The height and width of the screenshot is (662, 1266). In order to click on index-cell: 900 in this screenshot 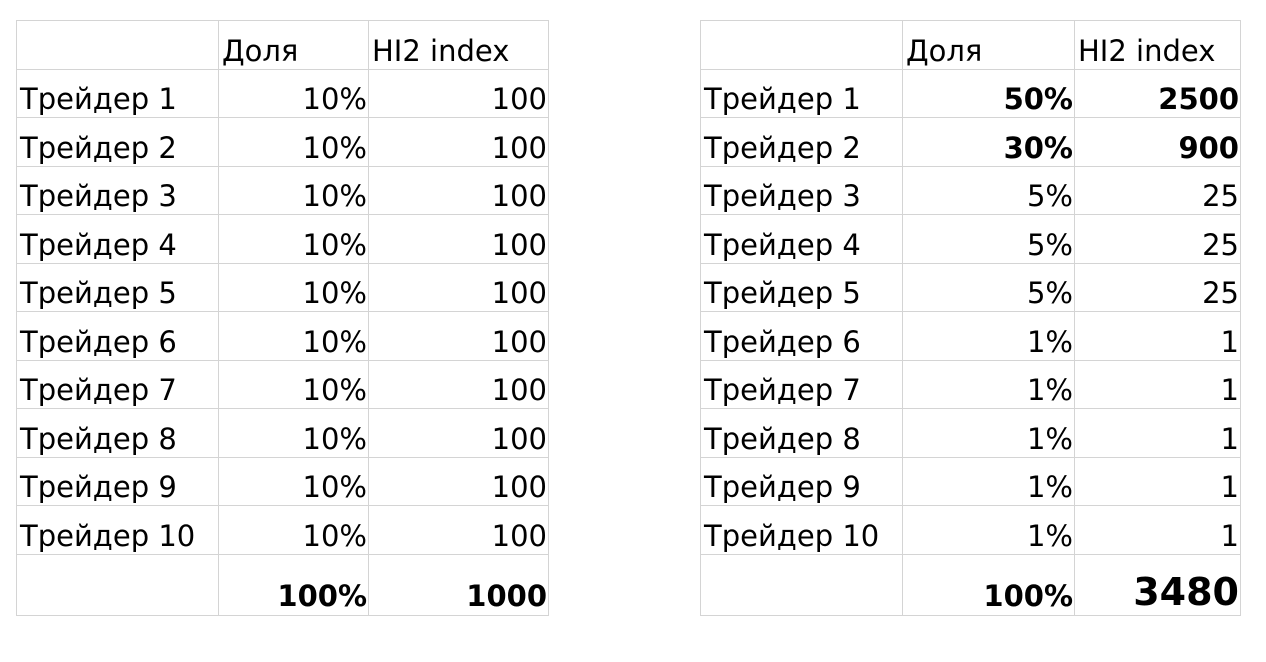, I will do `click(1157, 142)`.